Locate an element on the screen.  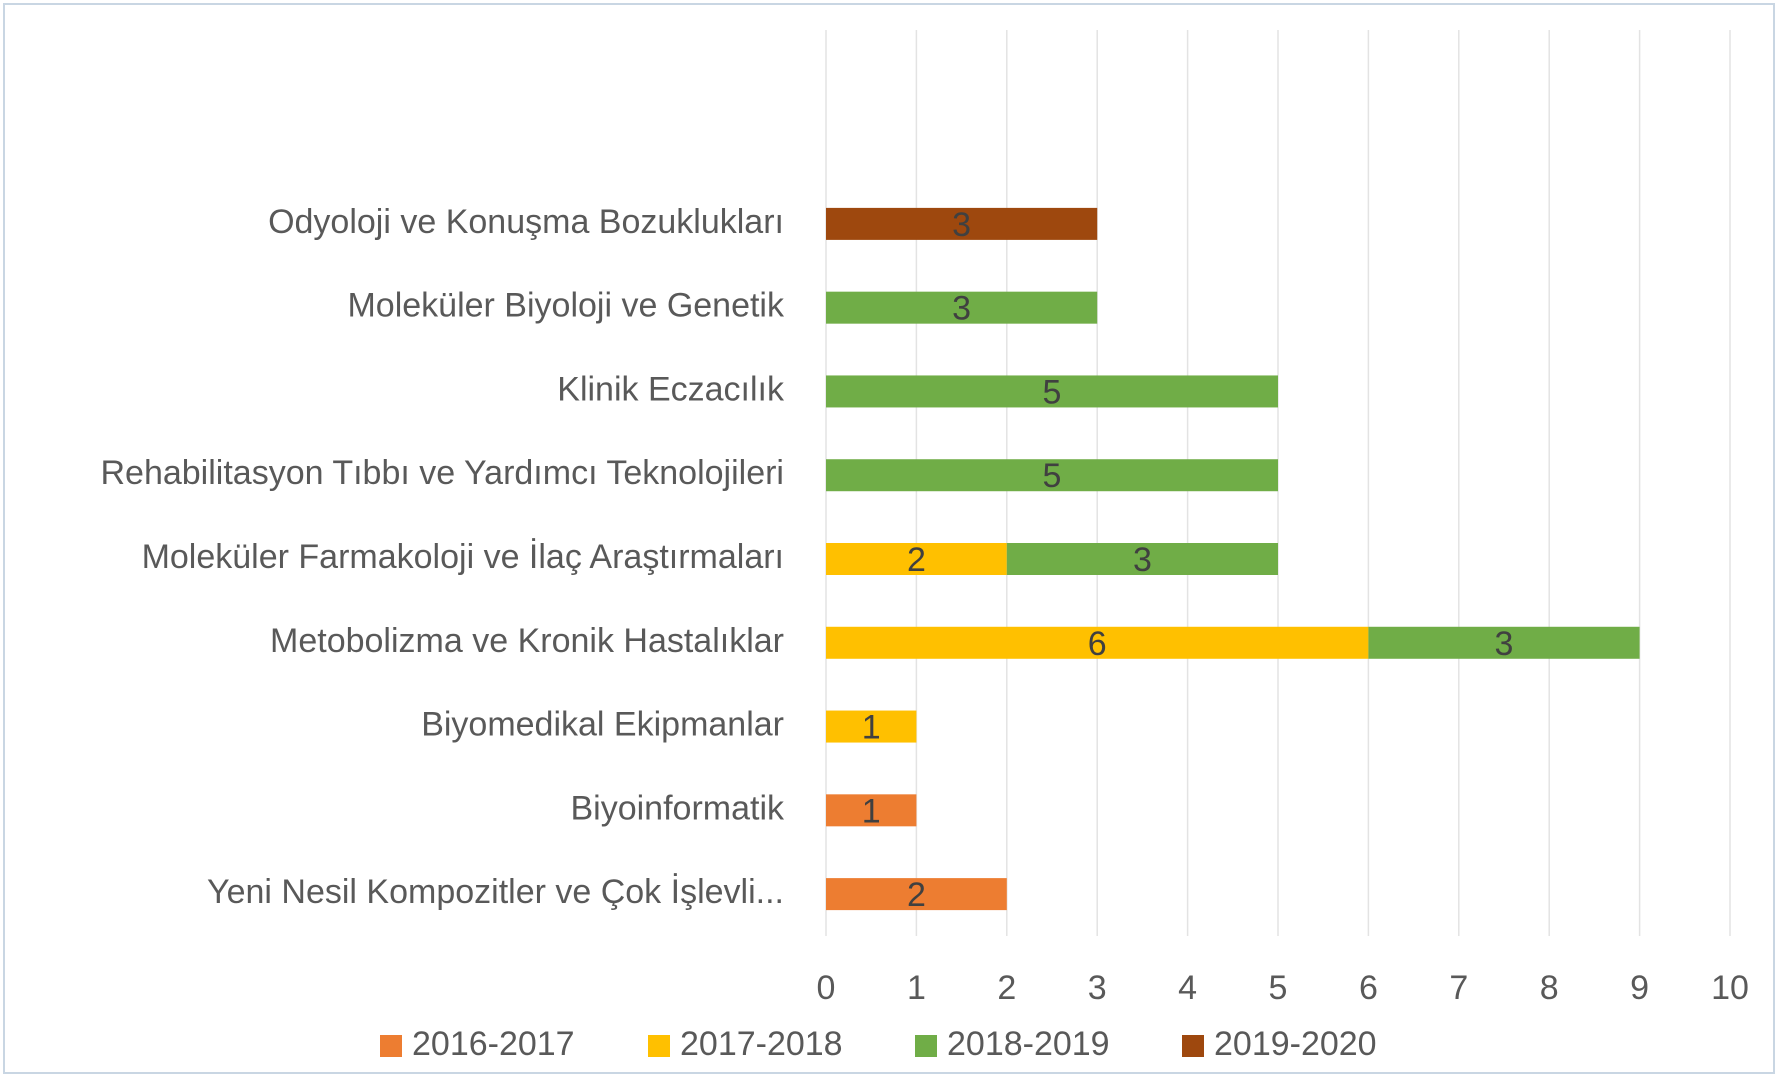
y-tick-label: Biyomedikal Ekipmanlar is located at coordinates (602, 725).